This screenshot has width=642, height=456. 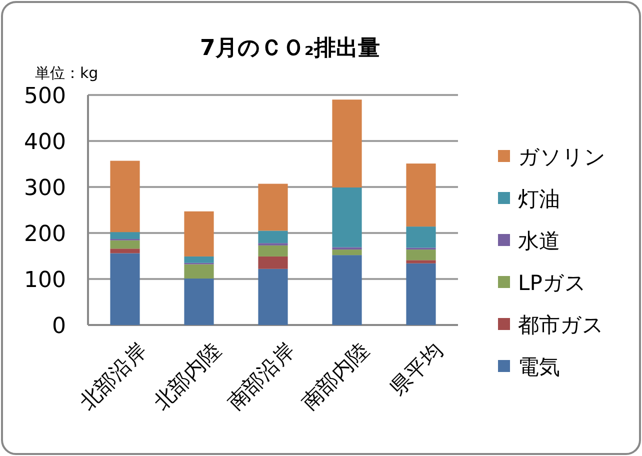 What do you see at coordinates (561, 325) in the screenshot?
I see `legend-label: 都市ガス` at bounding box center [561, 325].